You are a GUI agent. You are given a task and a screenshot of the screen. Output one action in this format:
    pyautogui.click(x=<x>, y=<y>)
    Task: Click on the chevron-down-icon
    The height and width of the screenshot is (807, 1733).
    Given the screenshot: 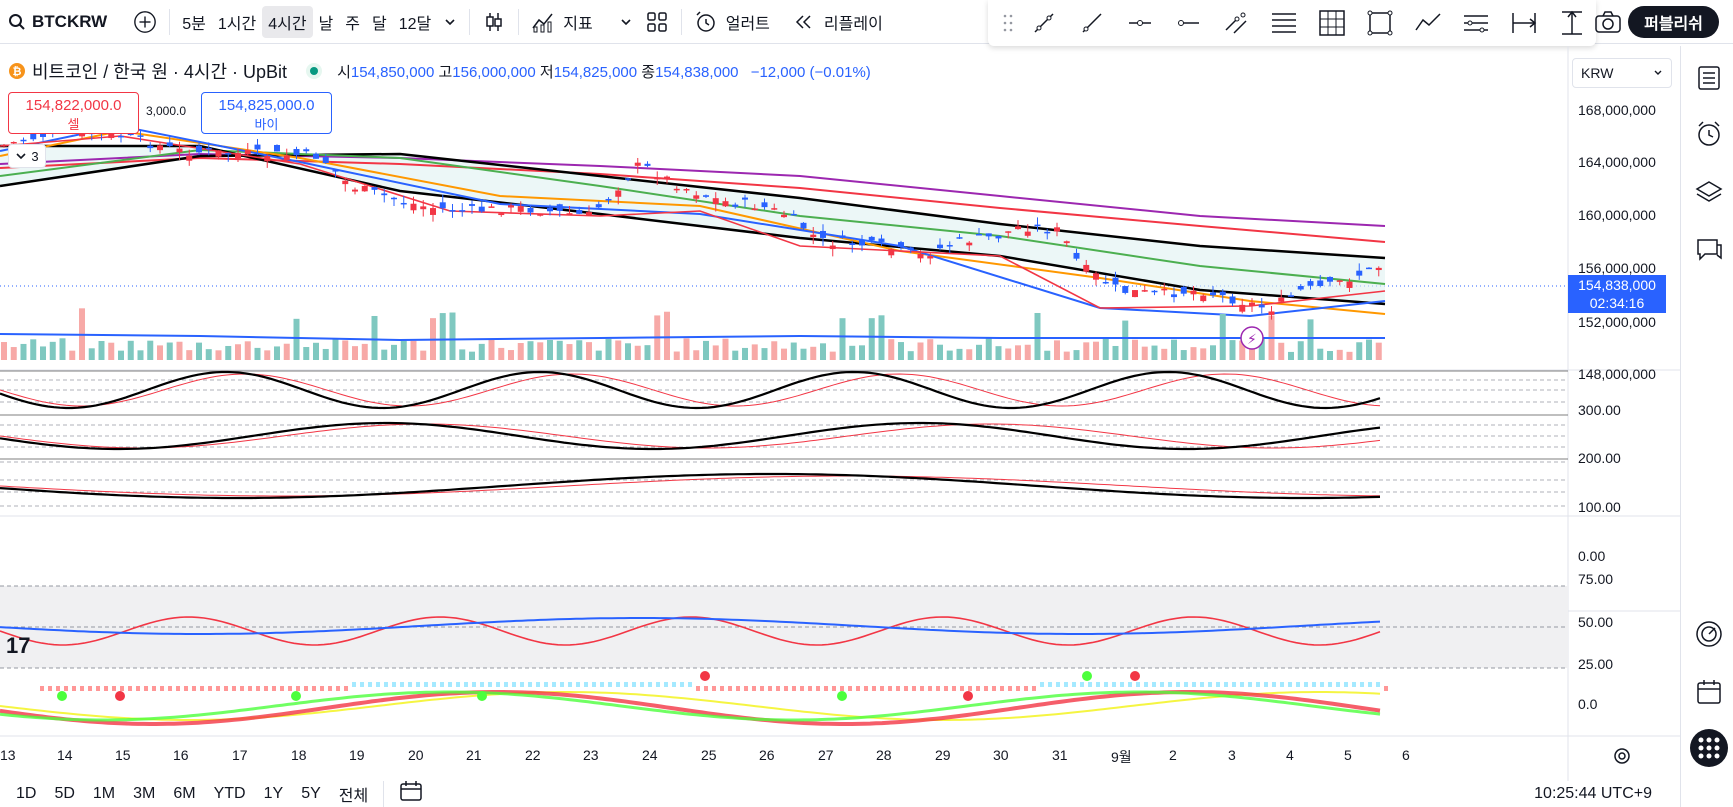 What is the action you would take?
    pyautogui.click(x=450, y=21)
    